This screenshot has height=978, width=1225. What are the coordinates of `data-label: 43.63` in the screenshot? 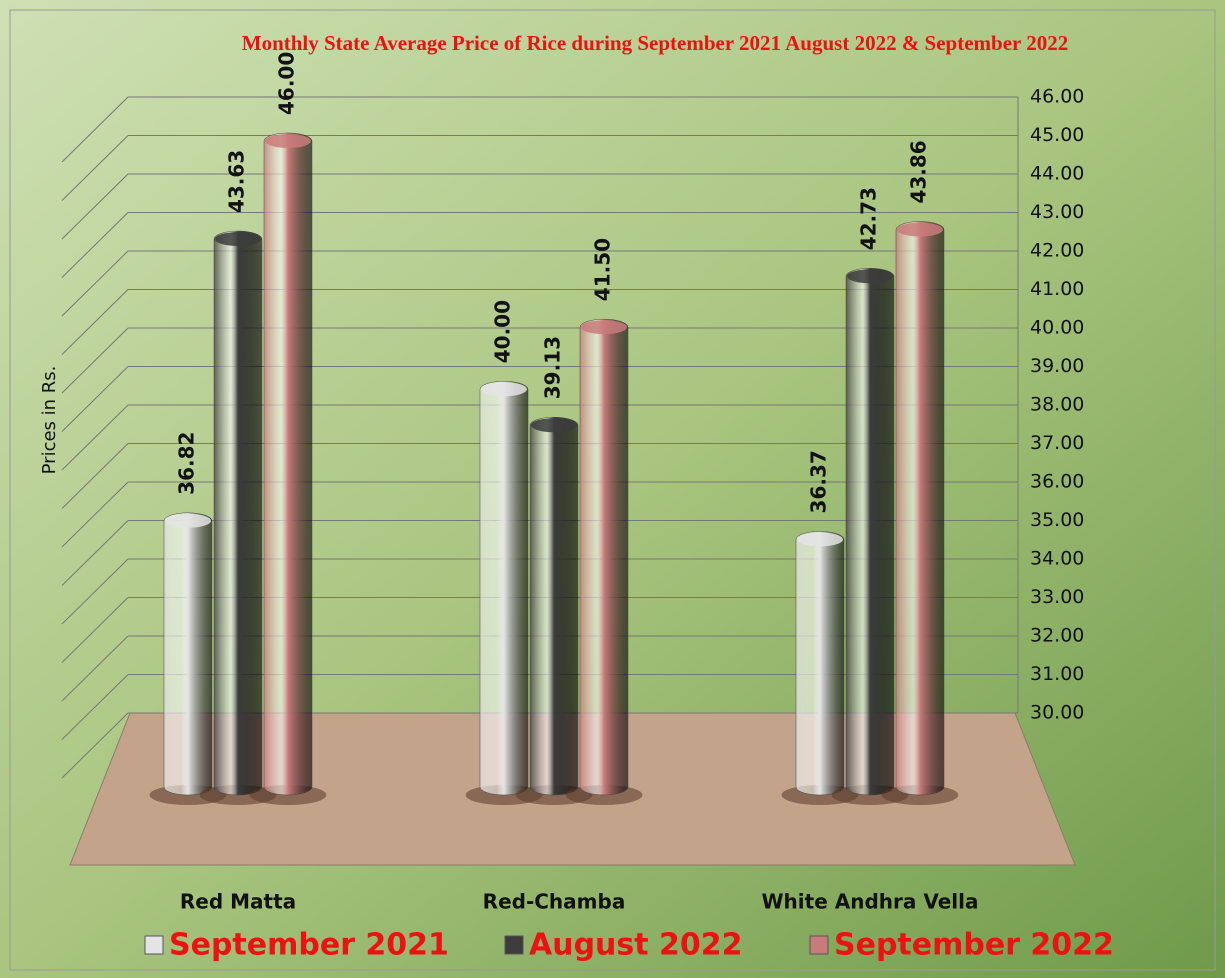 It's located at (237, 181).